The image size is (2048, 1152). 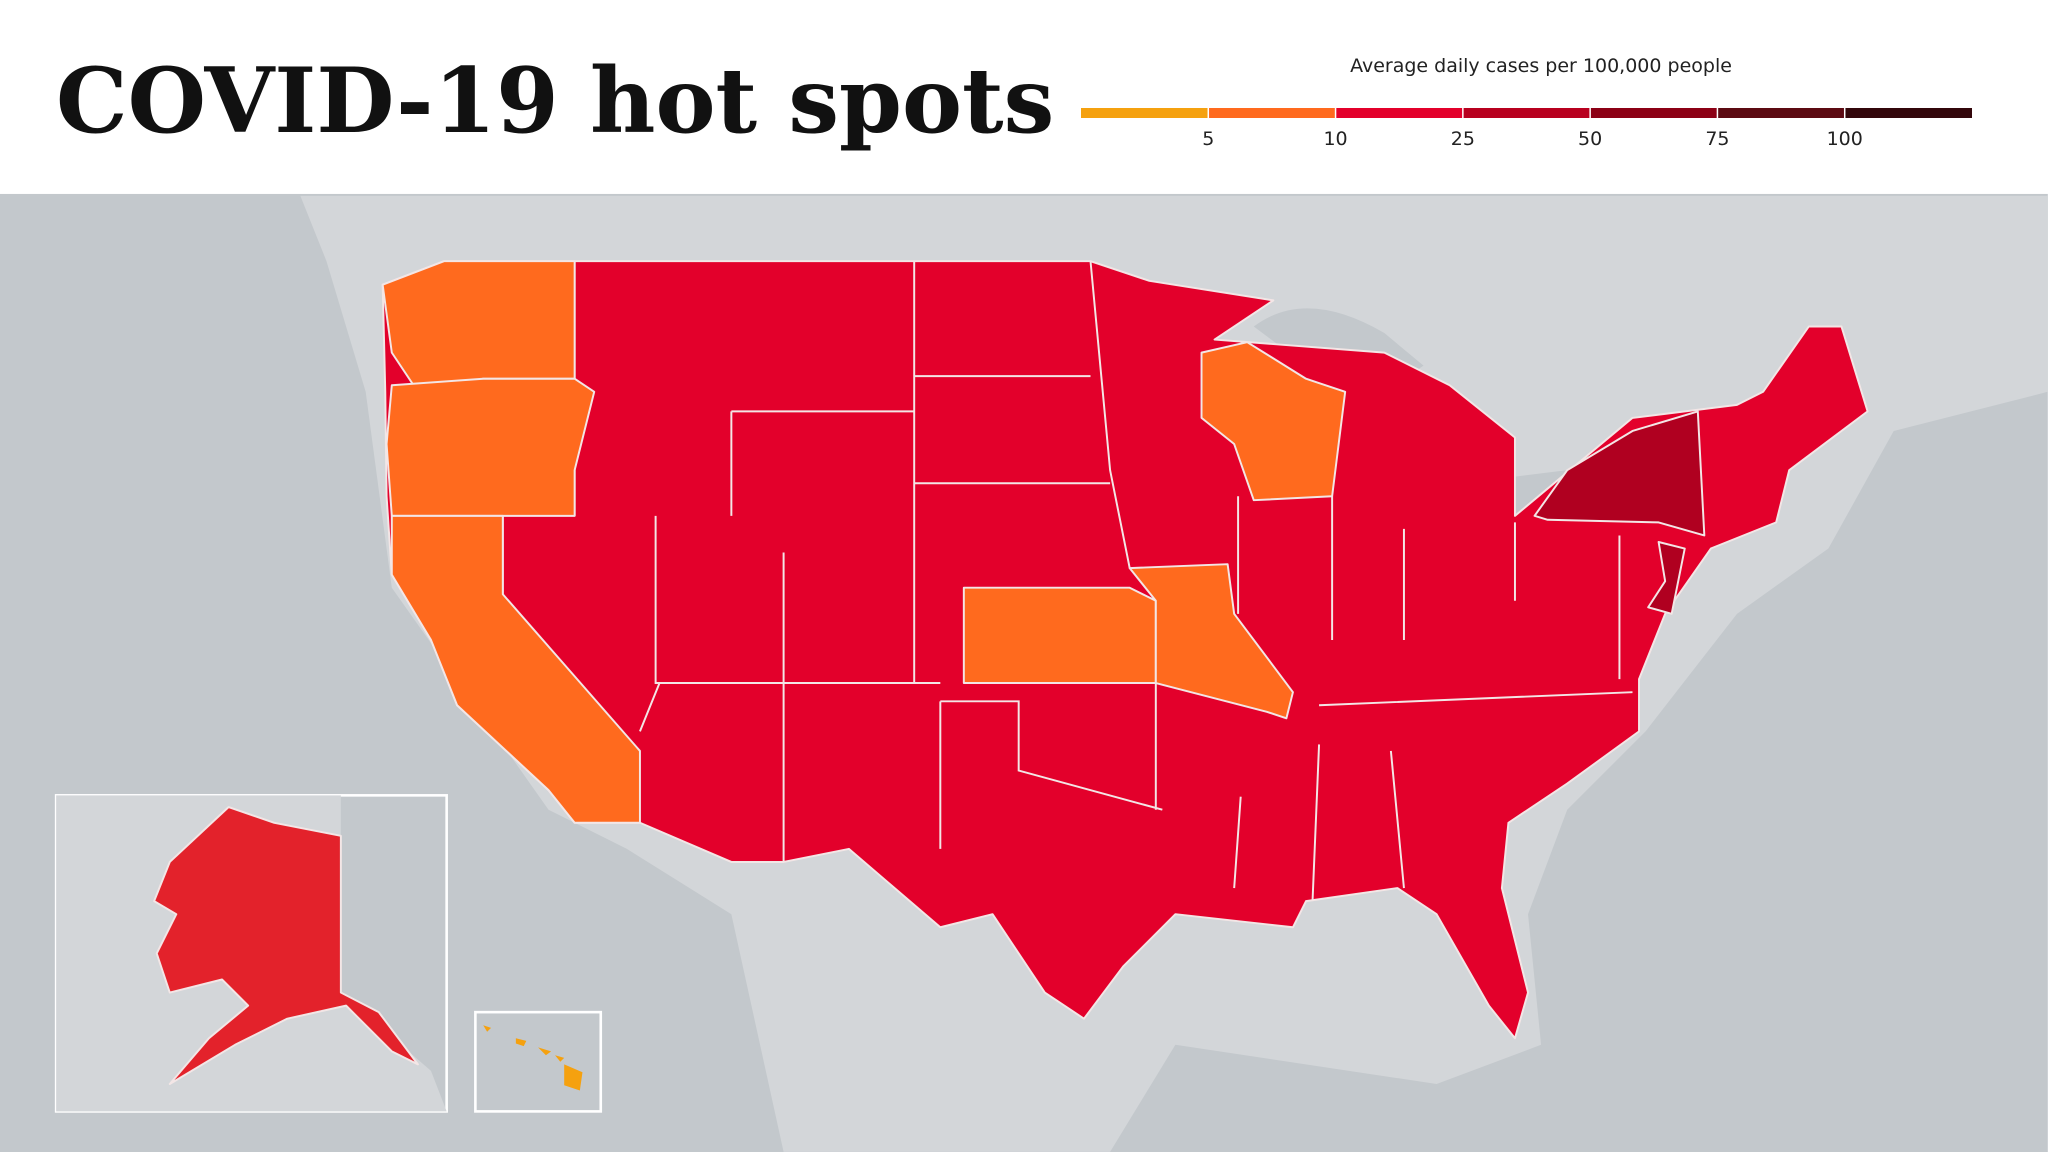 What do you see at coordinates (1590, 139) in the screenshot?
I see `legend-tick-label: 50` at bounding box center [1590, 139].